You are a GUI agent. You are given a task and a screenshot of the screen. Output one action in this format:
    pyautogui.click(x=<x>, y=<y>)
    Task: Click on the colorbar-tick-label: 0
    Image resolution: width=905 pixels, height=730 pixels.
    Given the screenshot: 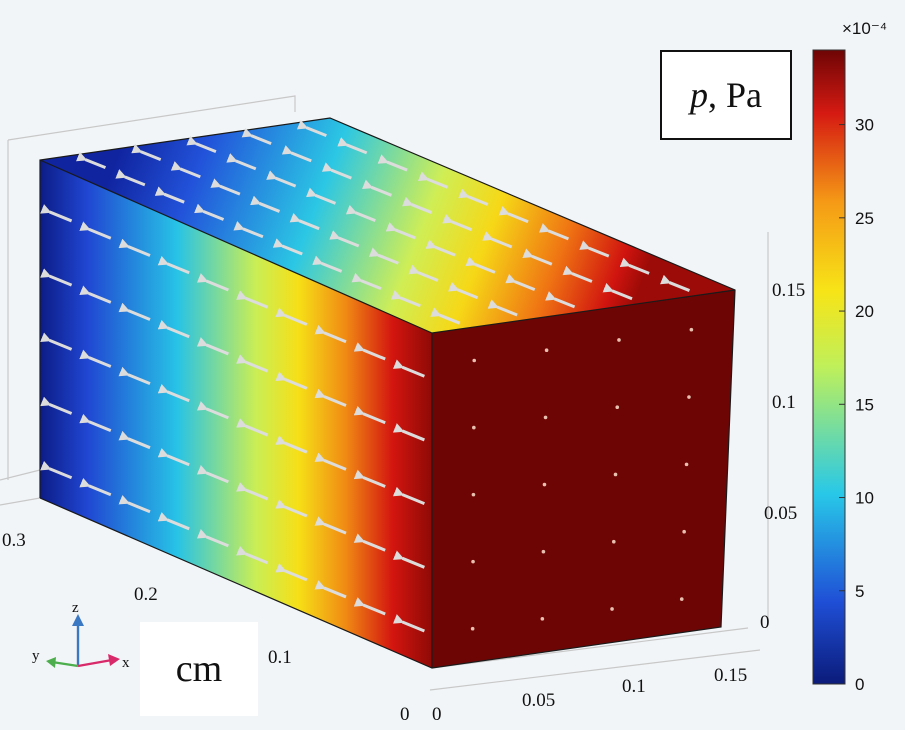 What is the action you would take?
    pyautogui.click(x=859, y=684)
    